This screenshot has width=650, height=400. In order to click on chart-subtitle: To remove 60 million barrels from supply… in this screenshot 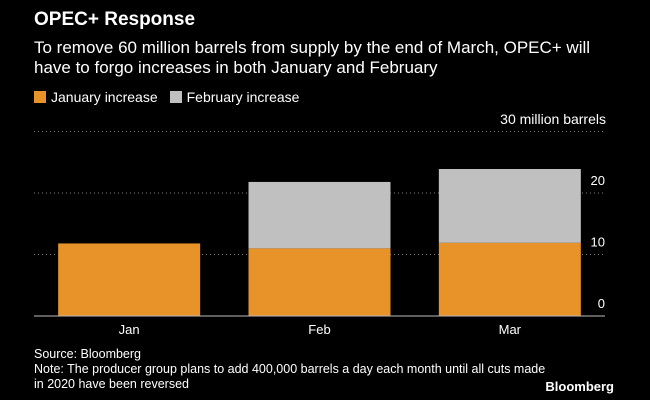, I will do `click(312, 57)`.